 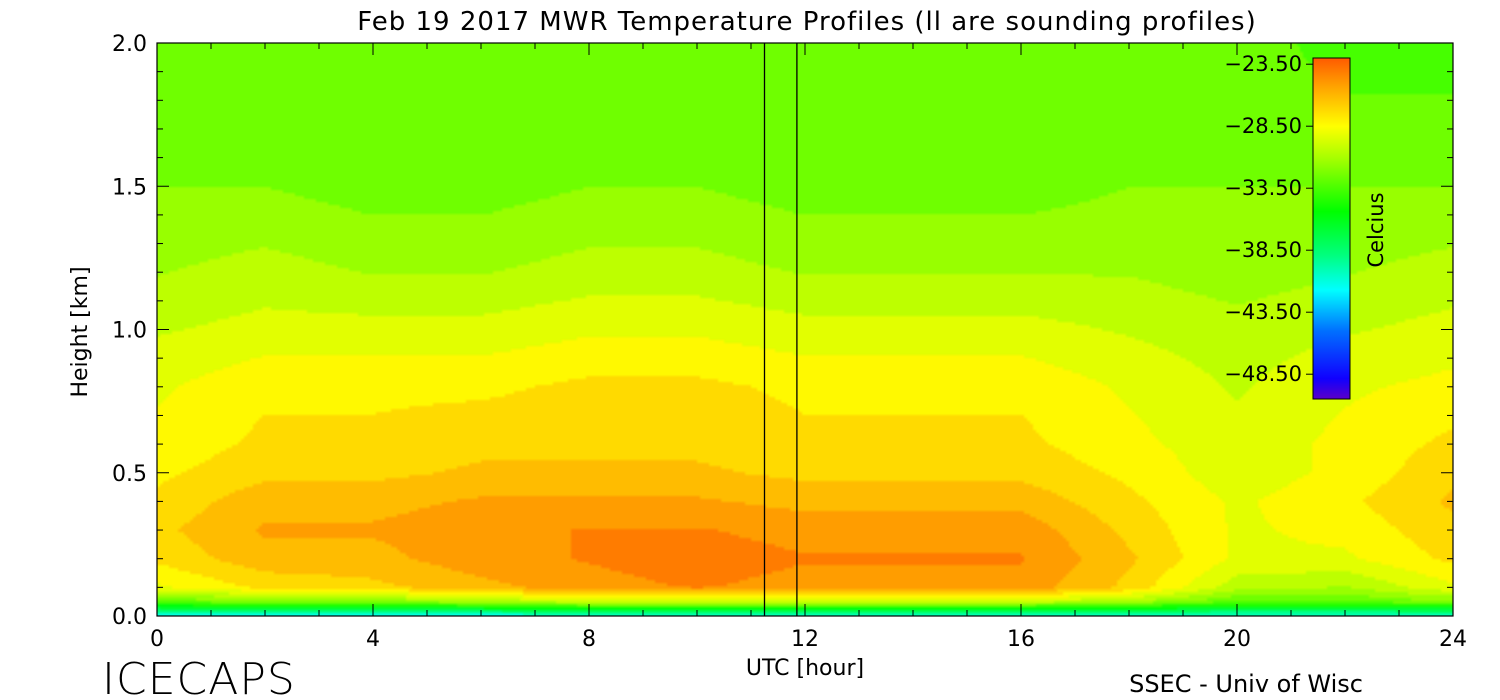 I want to click on colorbar-tick-label: −43.50, so click(x=1263, y=312).